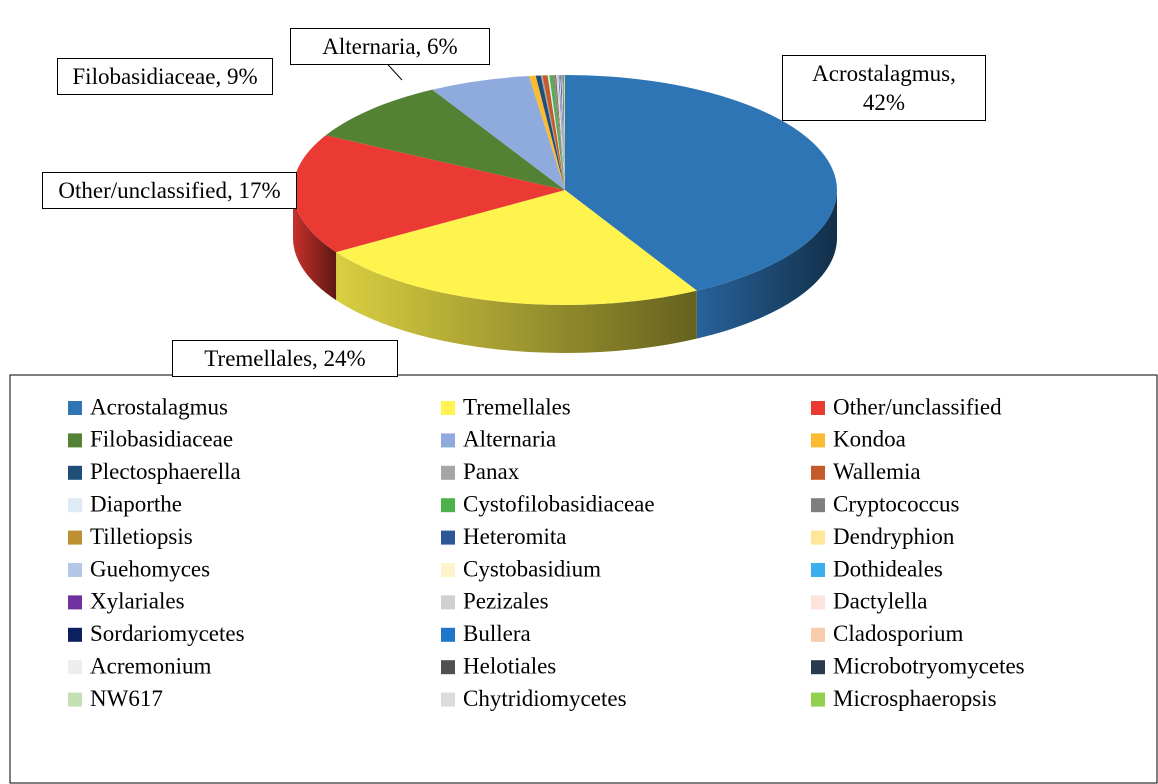 The height and width of the screenshot is (784, 1158). What do you see at coordinates (506, 601) in the screenshot?
I see `legend-label: Pezizales` at bounding box center [506, 601].